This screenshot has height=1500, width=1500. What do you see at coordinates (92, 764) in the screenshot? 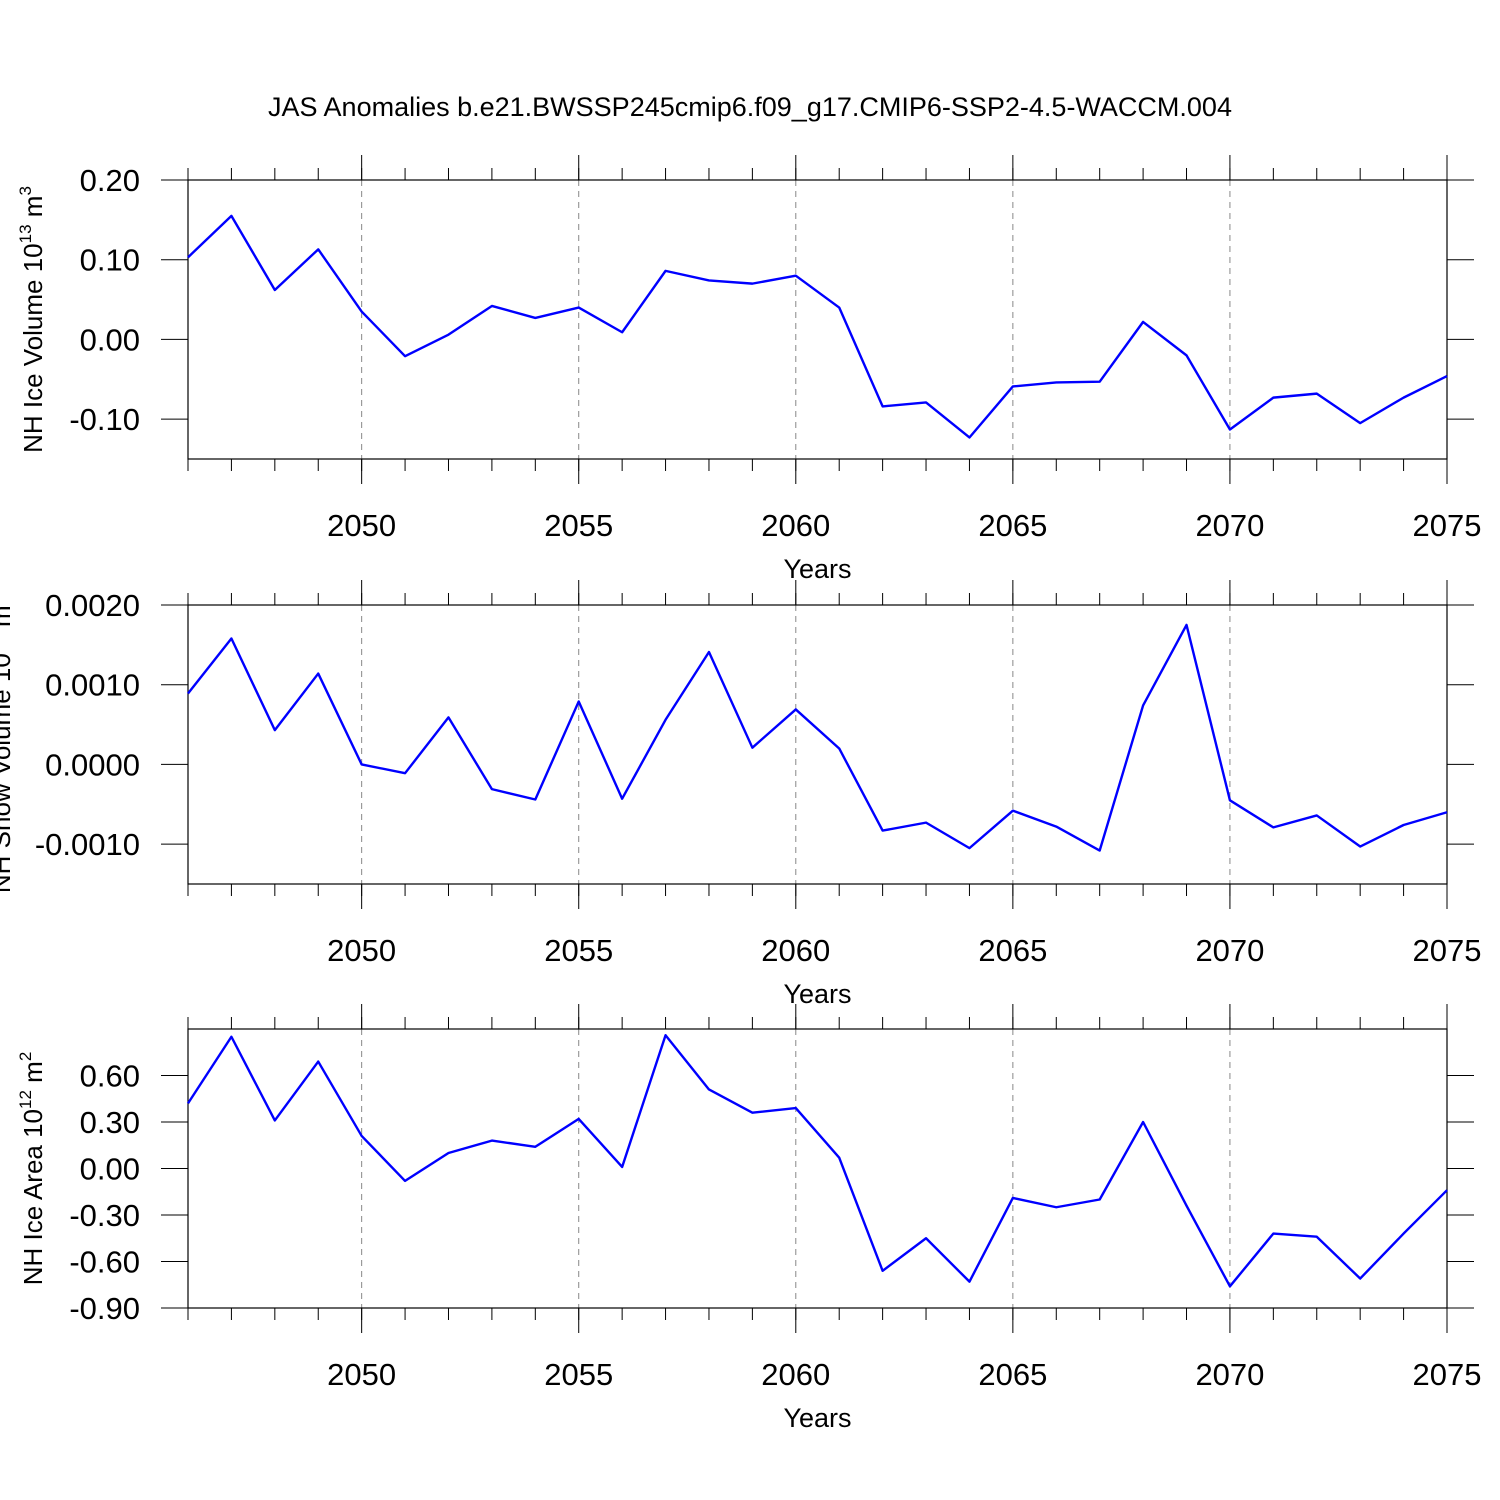
I see `y-tick-label: 0.0000` at bounding box center [92, 764].